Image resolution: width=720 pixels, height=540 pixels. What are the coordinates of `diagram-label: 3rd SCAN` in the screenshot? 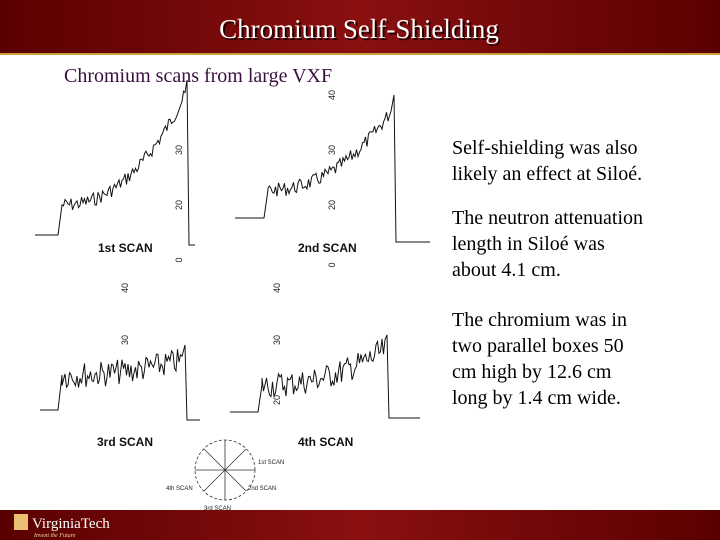 It's located at (217, 509).